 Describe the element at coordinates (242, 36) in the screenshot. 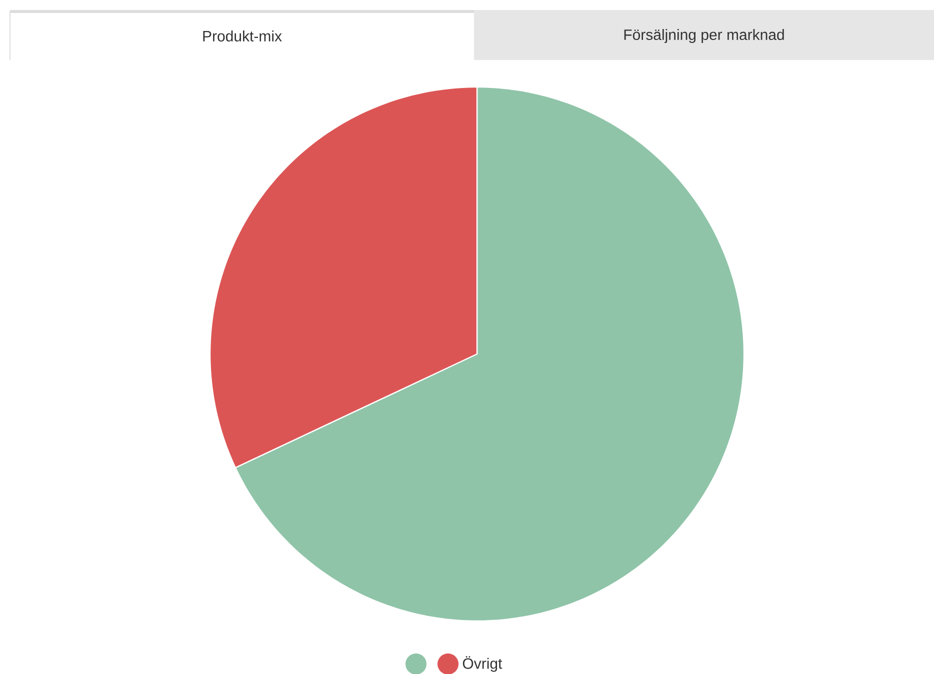

I see `chart-title: Produkt-mix` at that location.